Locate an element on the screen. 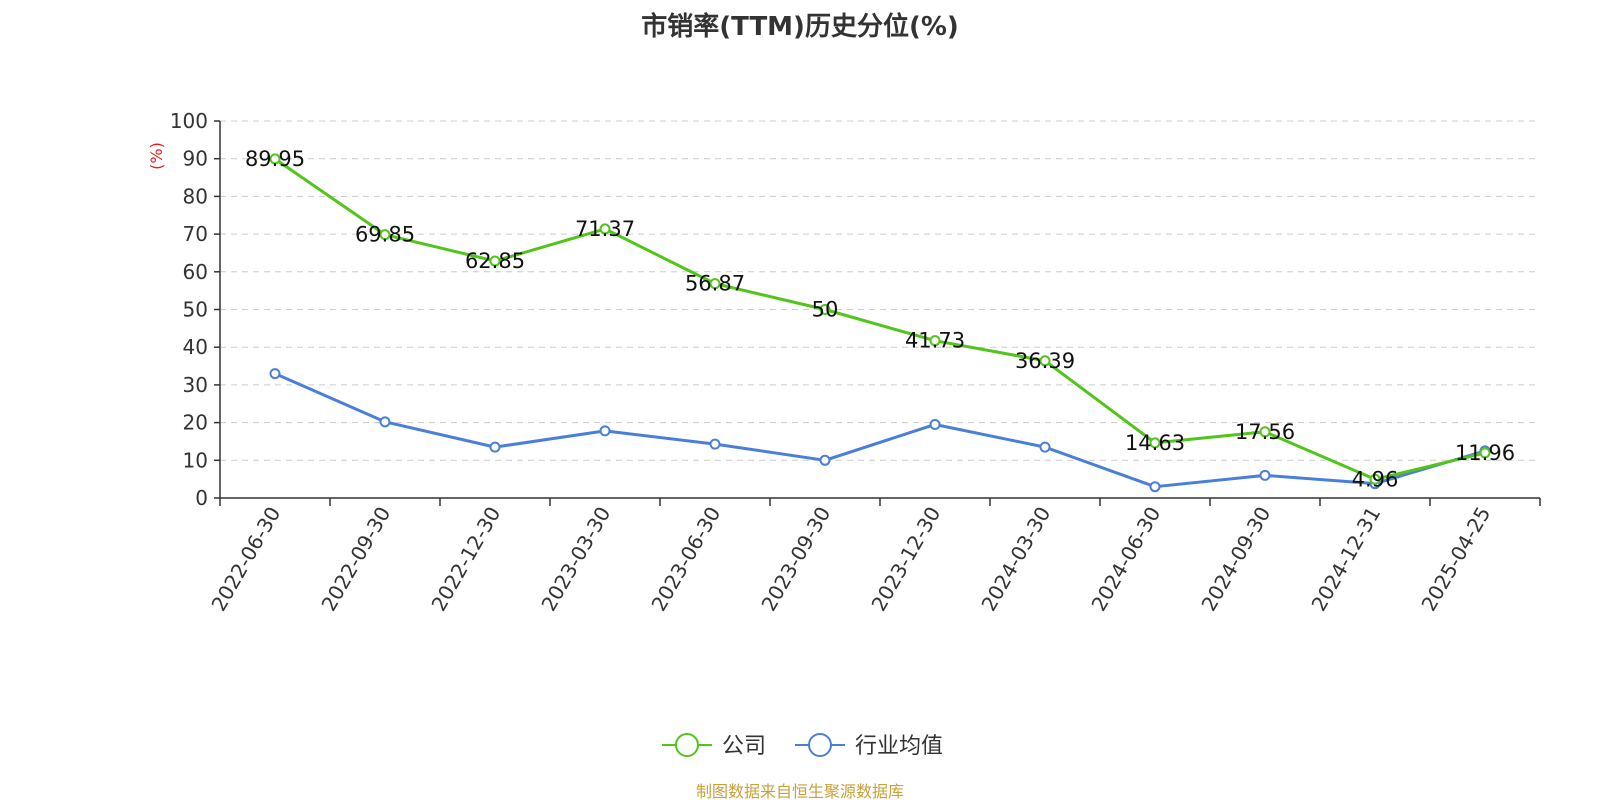  x-tick-label: 2023-06-30 is located at coordinates (685, 559).